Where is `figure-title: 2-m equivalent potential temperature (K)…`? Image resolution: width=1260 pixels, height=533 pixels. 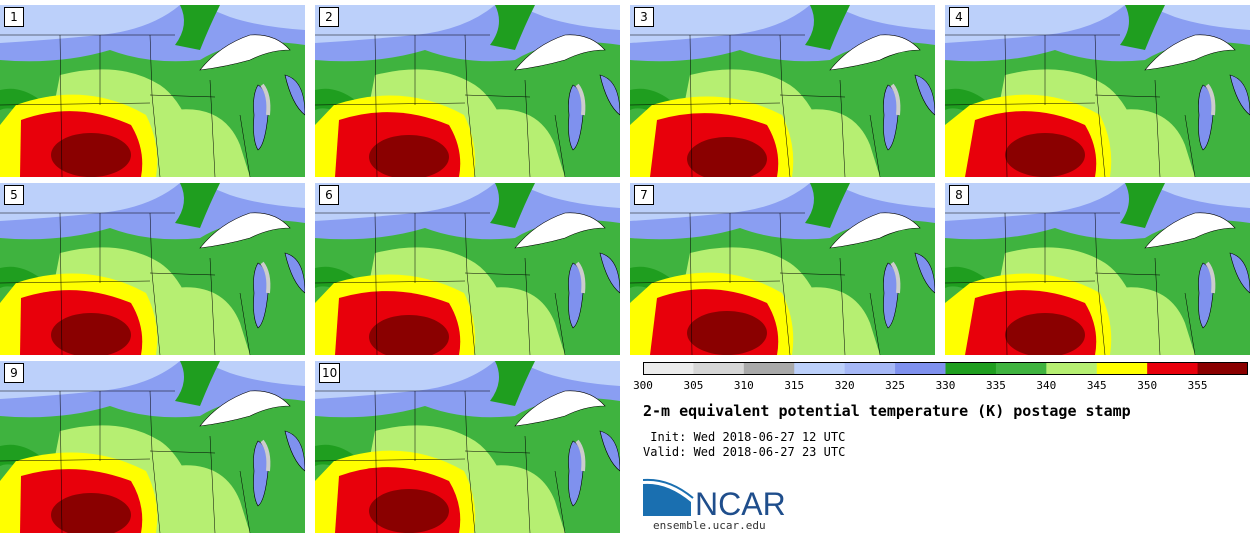 figure-title: 2-m equivalent potential temperature (K)… is located at coordinates (887, 411).